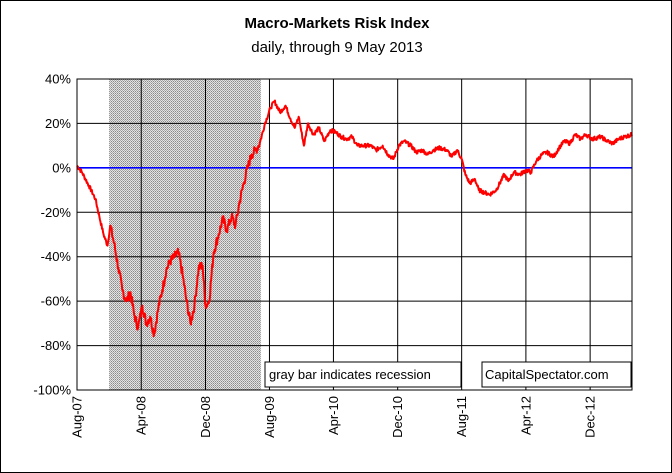 Image resolution: width=672 pixels, height=473 pixels. What do you see at coordinates (61, 167) in the screenshot?
I see `y-tick-label: 0%` at bounding box center [61, 167].